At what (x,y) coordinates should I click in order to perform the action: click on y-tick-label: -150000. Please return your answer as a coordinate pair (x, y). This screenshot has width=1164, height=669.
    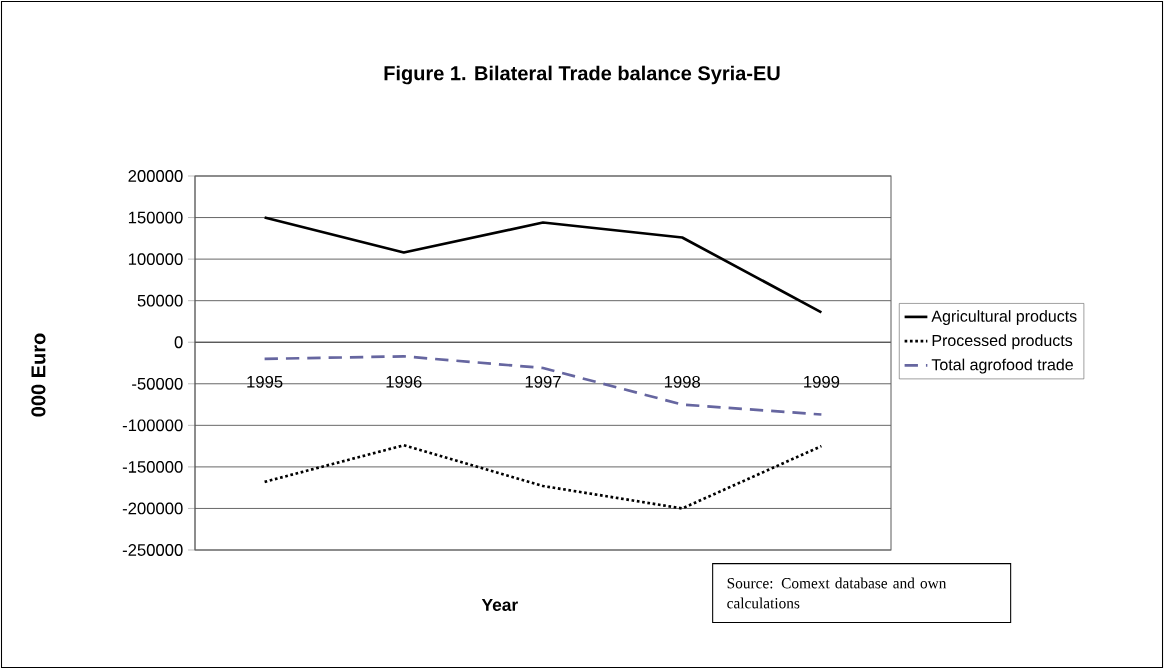
    Looking at the image, I should click on (152, 467).